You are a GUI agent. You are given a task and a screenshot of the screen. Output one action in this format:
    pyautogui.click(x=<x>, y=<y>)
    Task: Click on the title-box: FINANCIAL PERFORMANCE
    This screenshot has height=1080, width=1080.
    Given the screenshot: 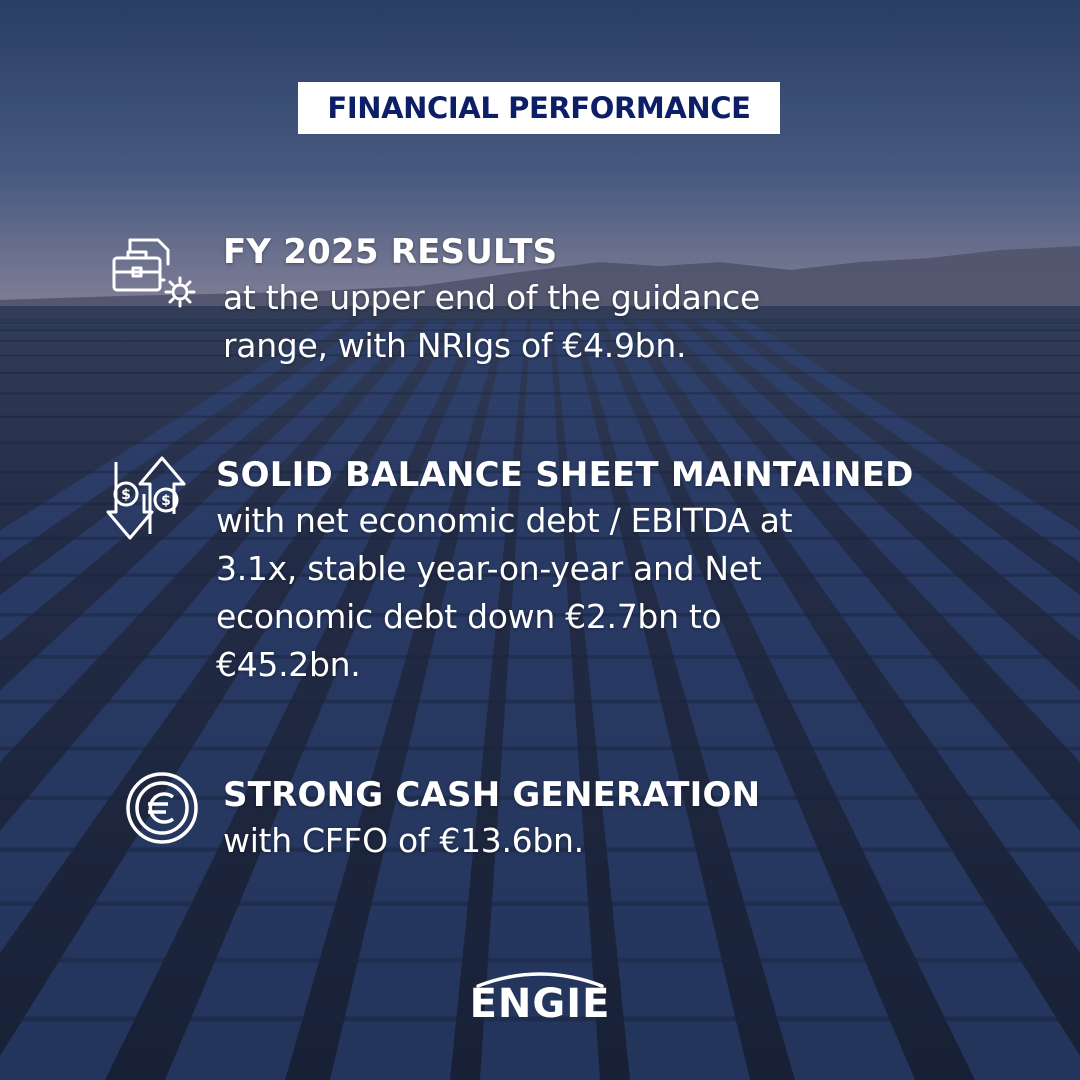 What is the action you would take?
    pyautogui.click(x=539, y=108)
    